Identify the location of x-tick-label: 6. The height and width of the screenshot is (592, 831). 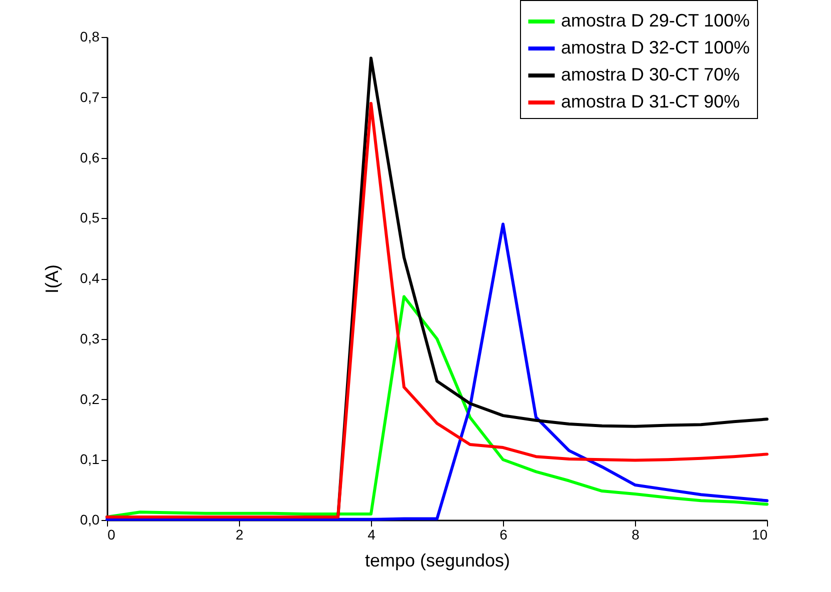
(504, 534).